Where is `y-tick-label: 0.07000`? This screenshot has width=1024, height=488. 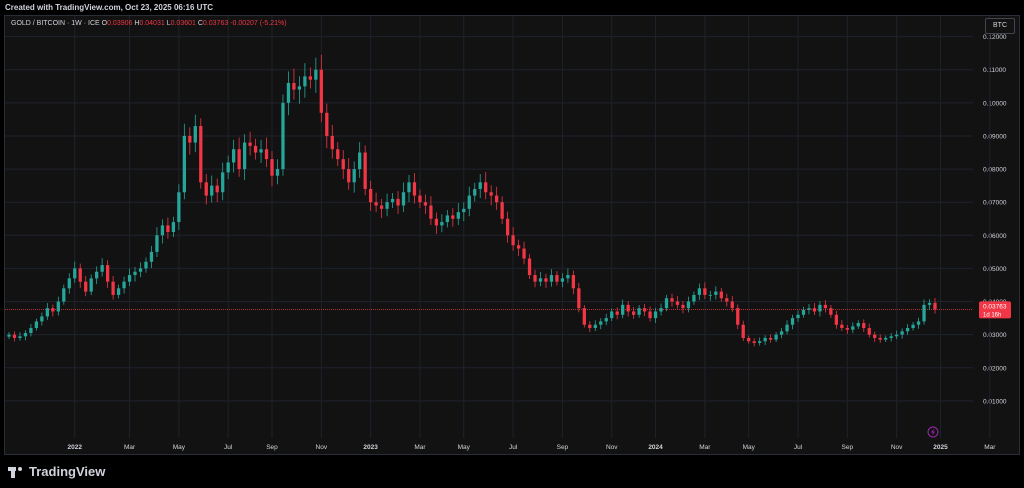 y-tick-label: 0.07000 is located at coordinates (995, 203).